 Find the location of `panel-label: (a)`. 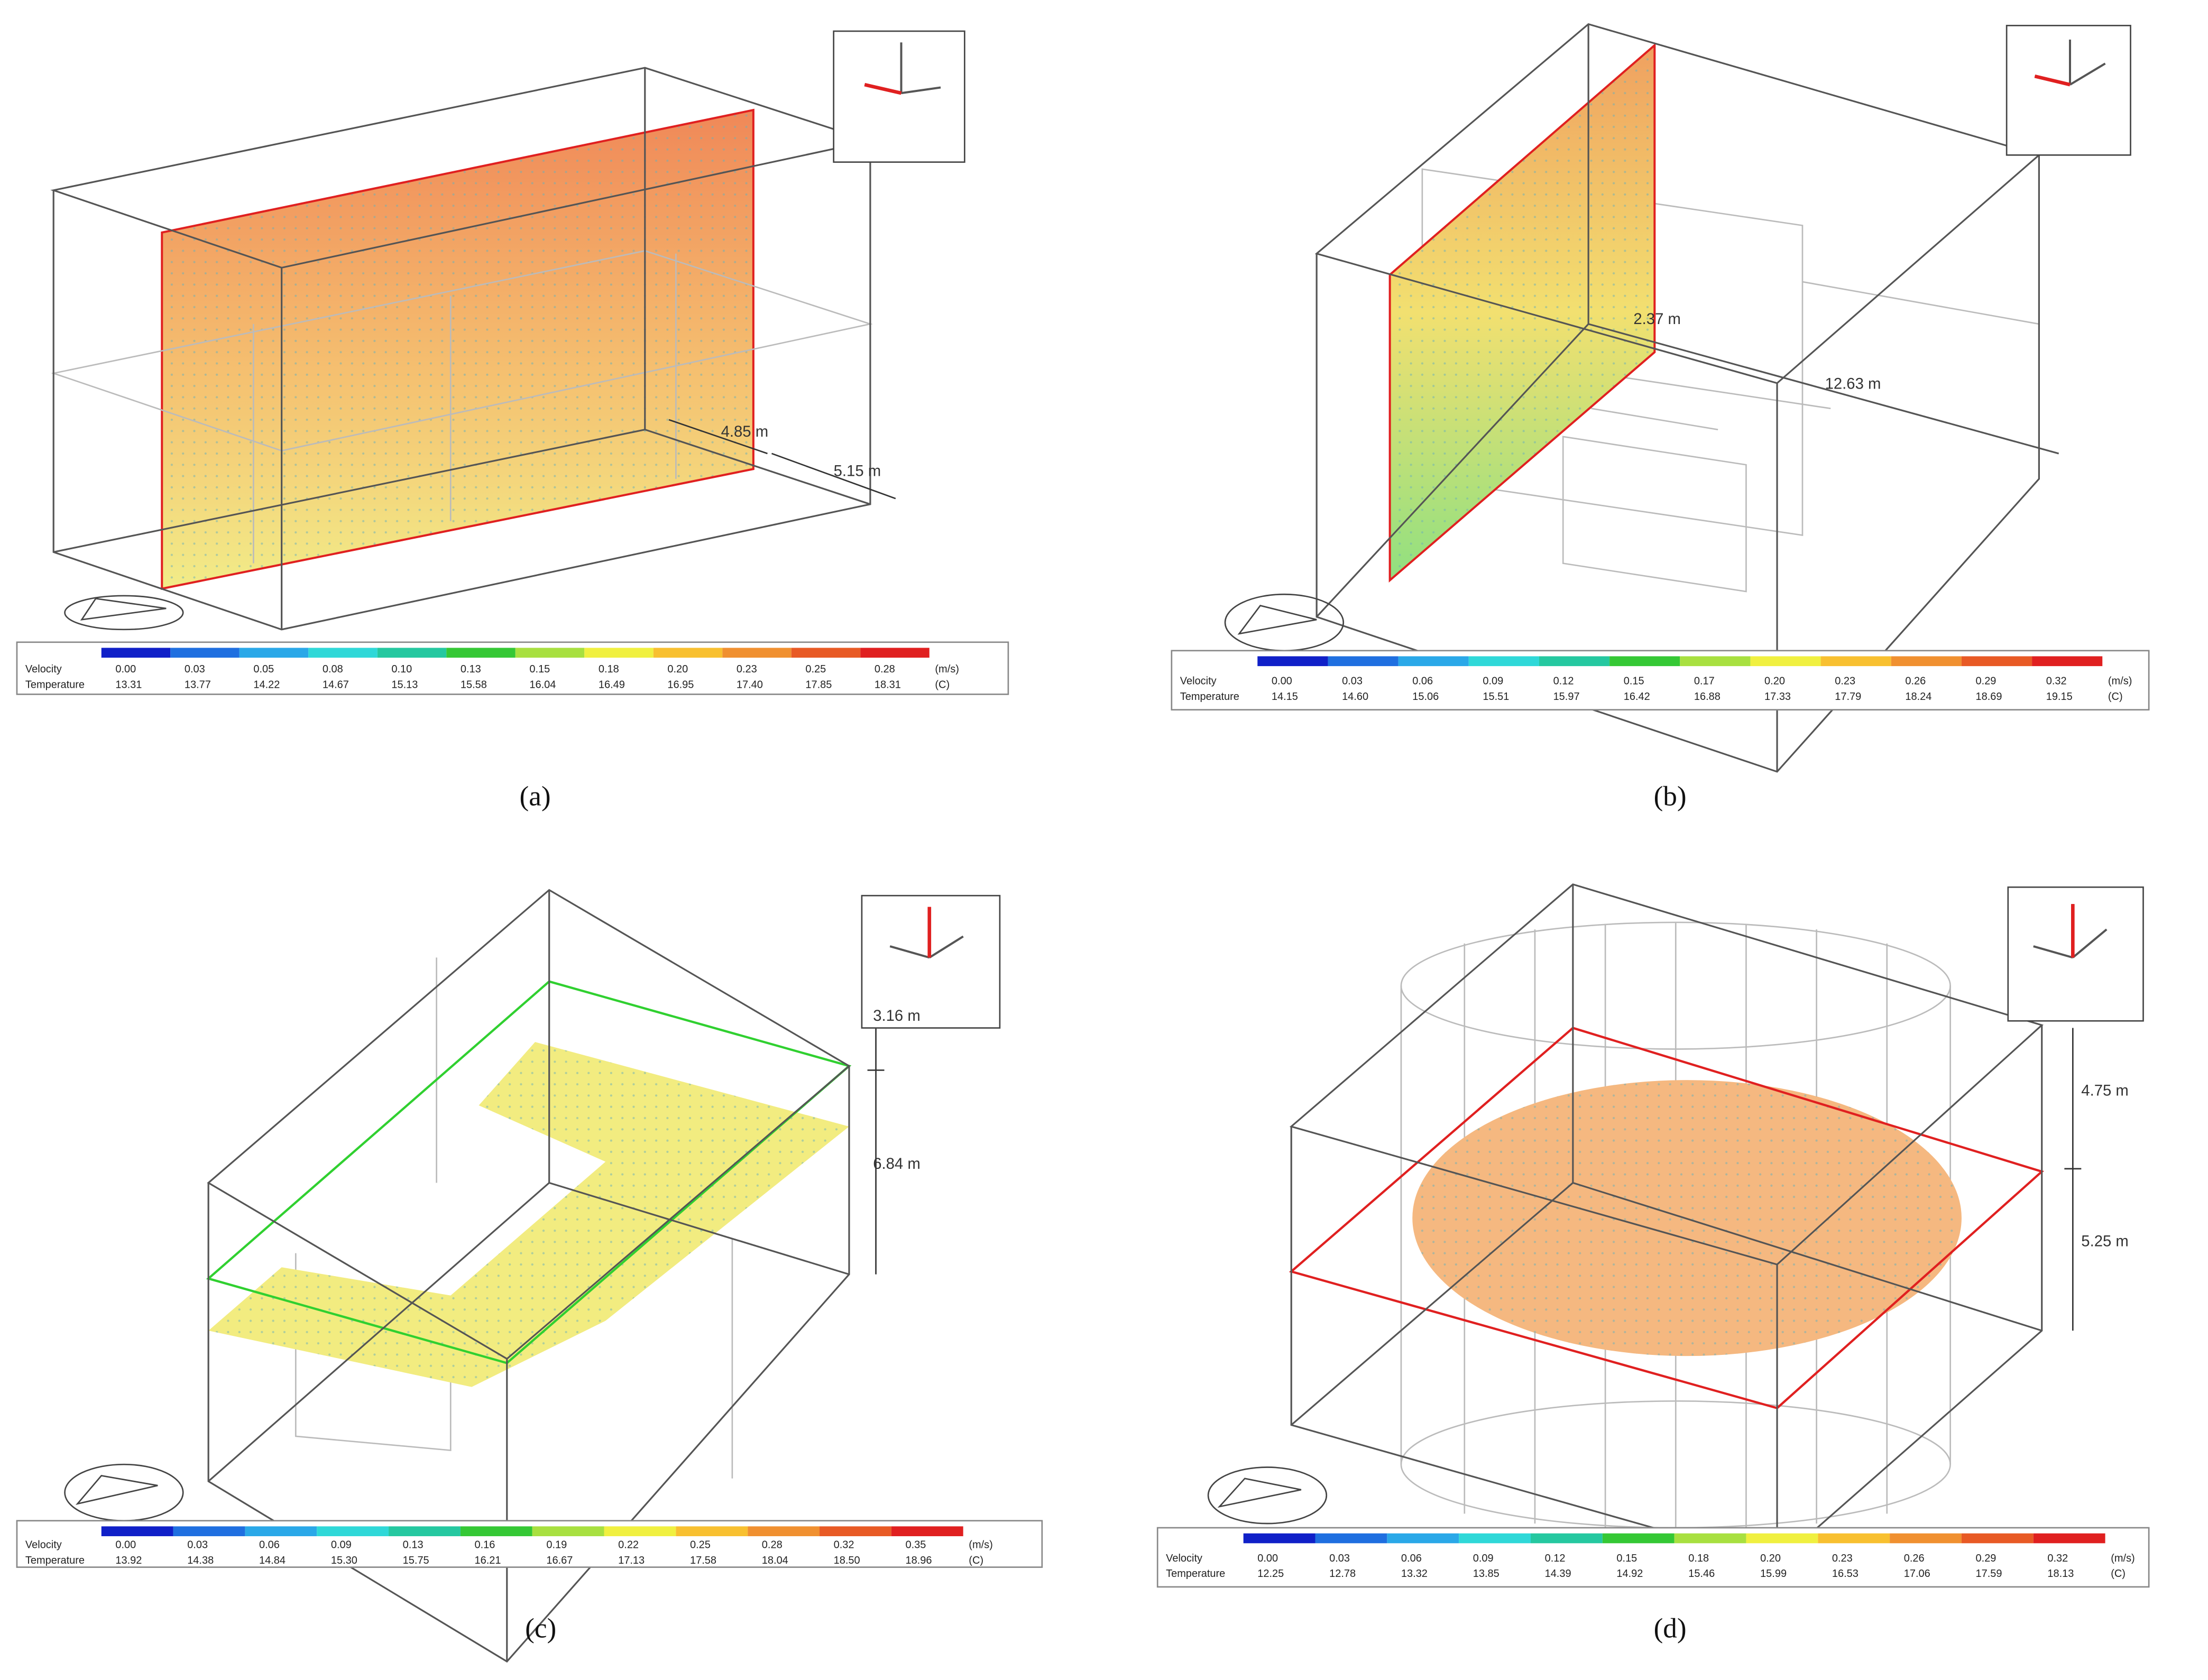

panel-label: (a) is located at coordinates (534, 796).